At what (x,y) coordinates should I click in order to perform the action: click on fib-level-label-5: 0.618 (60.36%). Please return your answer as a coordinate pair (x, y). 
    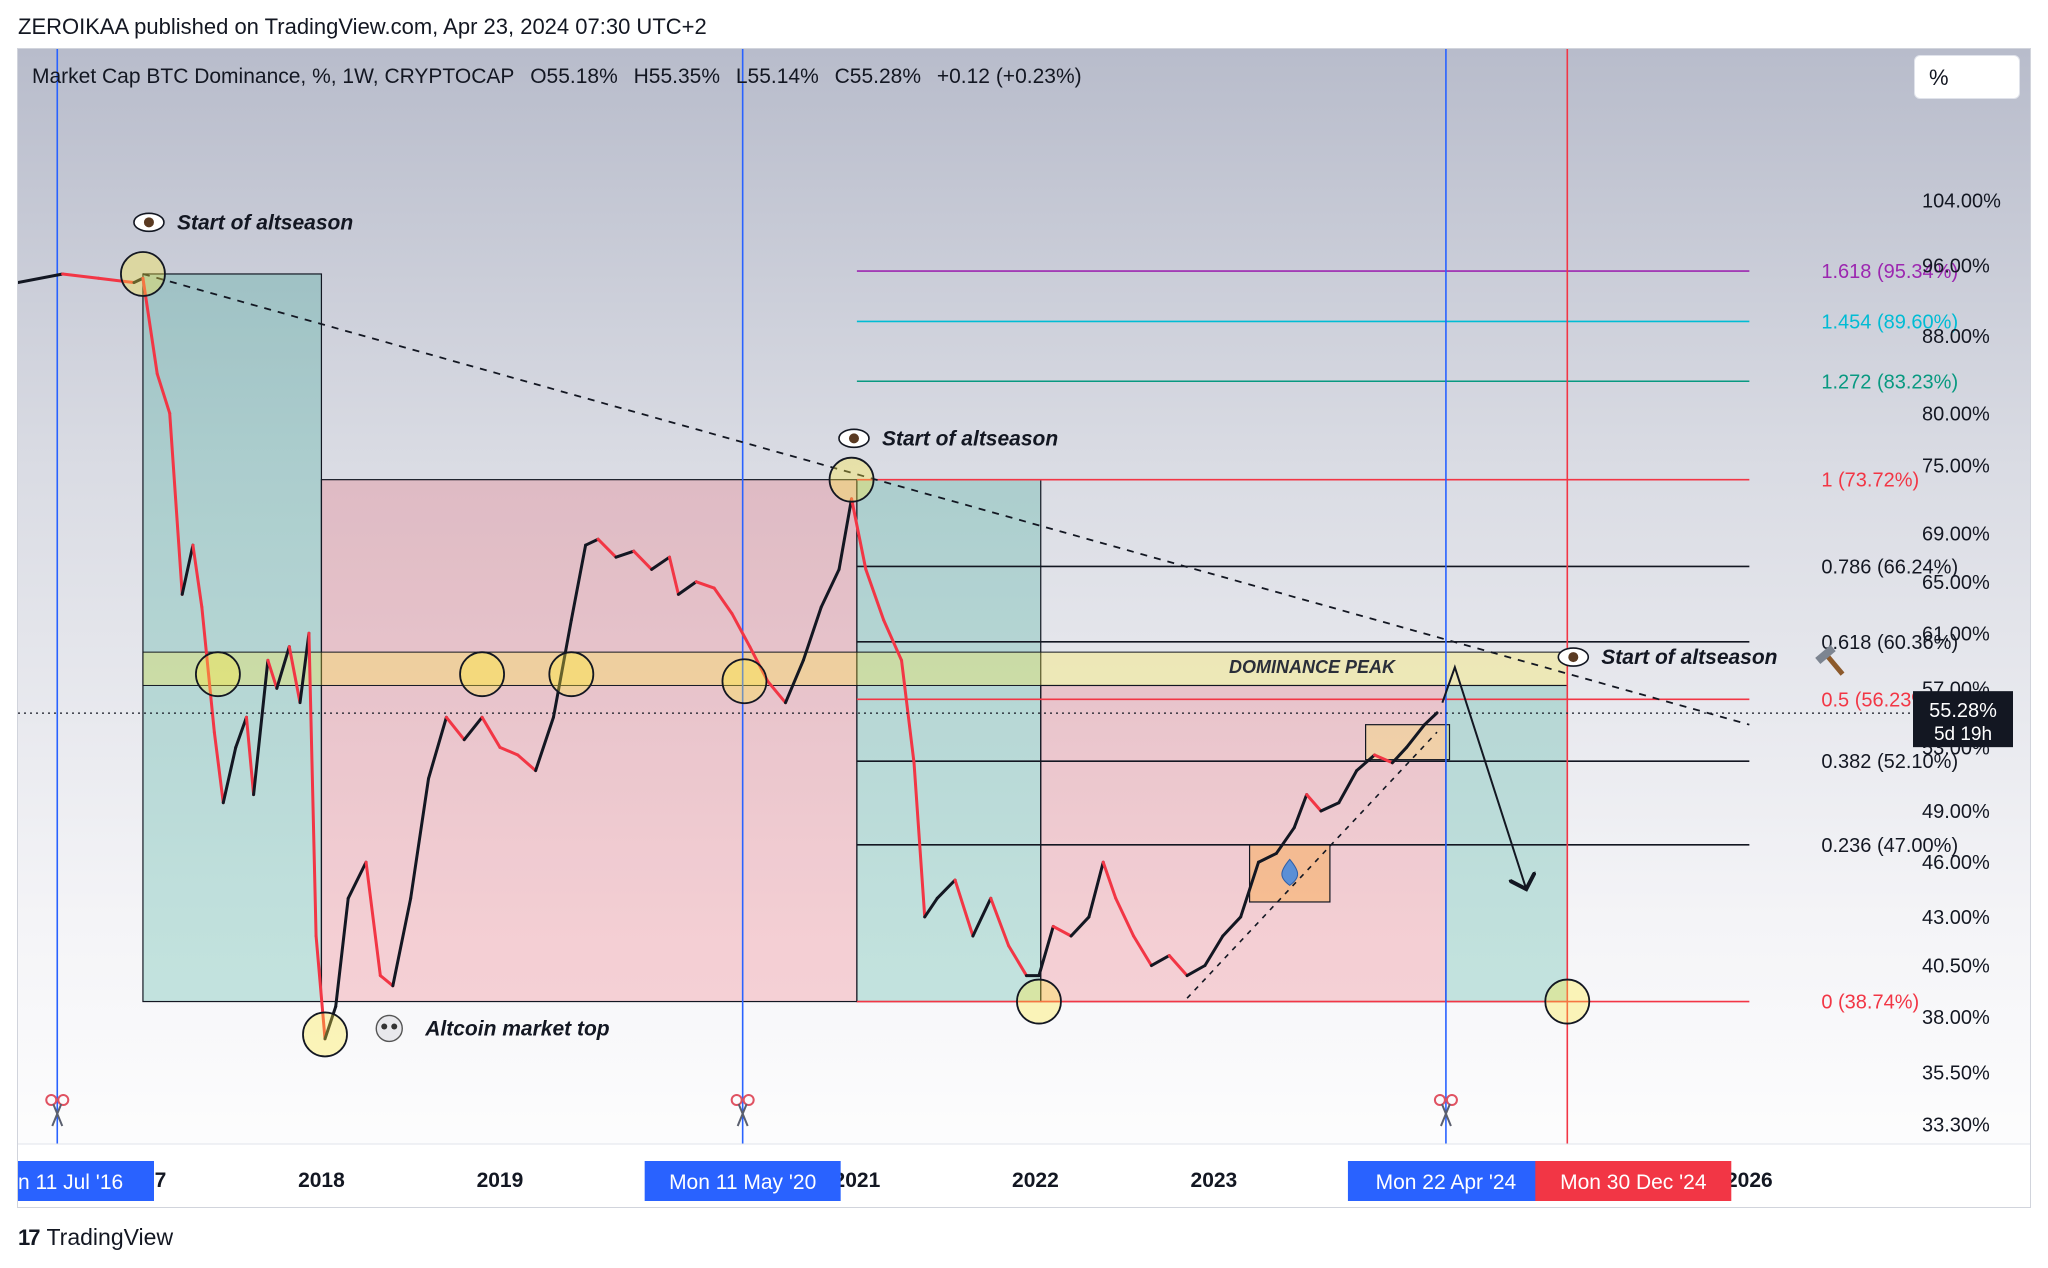
    Looking at the image, I should click on (1889, 643).